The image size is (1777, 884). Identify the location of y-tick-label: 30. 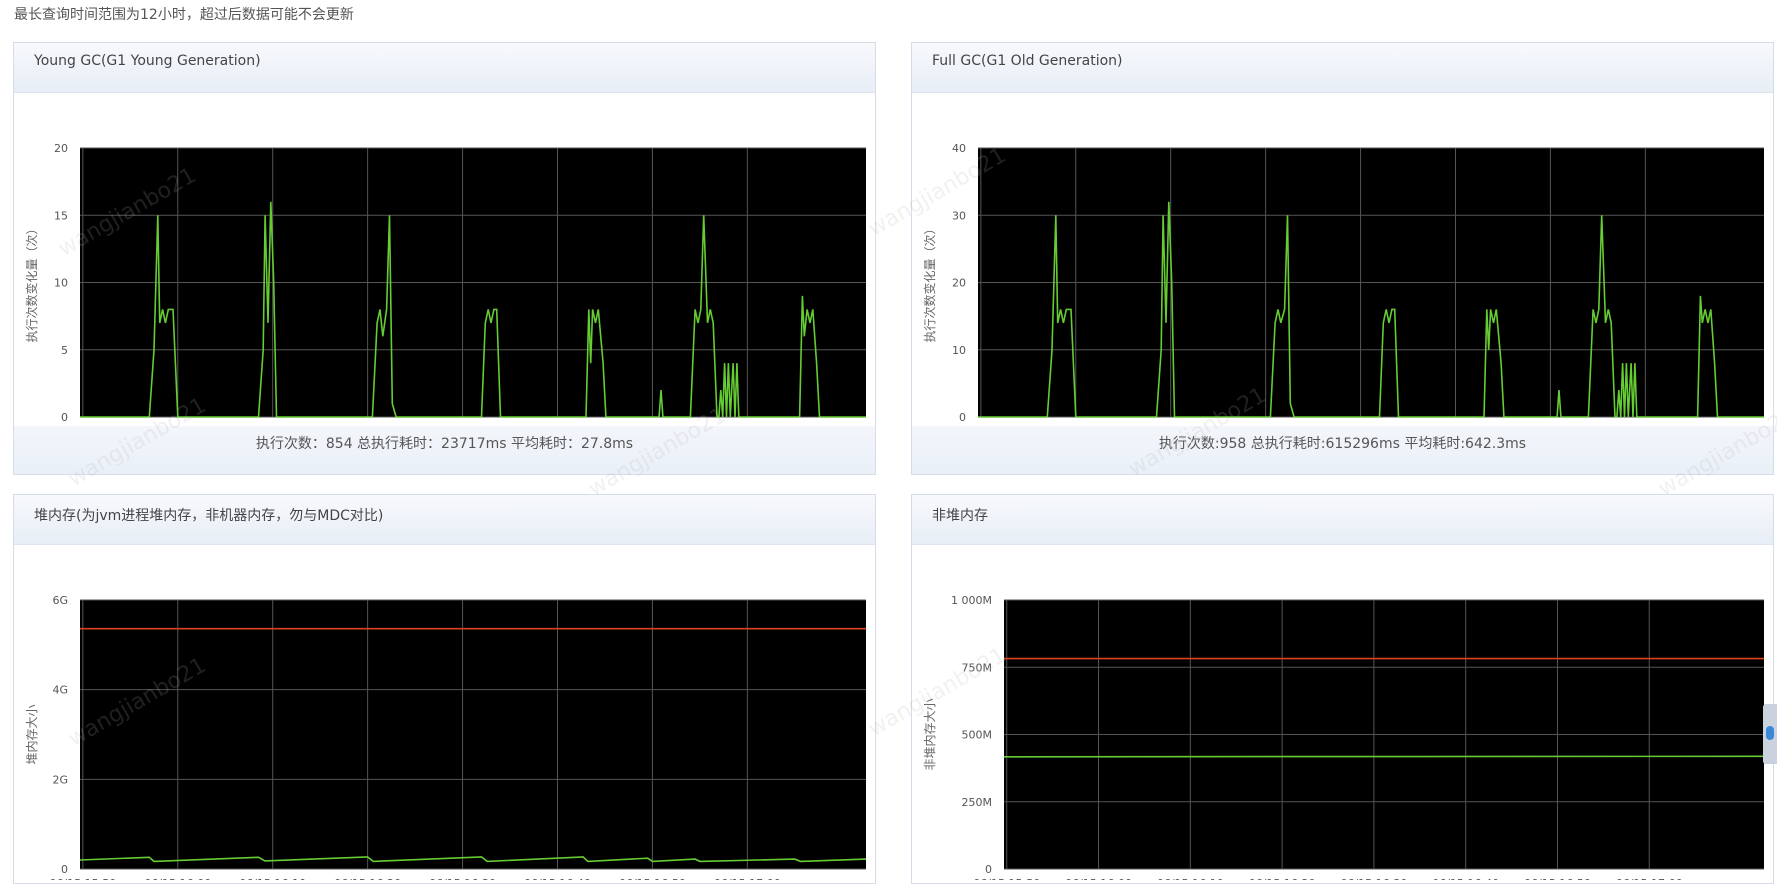
(959, 215).